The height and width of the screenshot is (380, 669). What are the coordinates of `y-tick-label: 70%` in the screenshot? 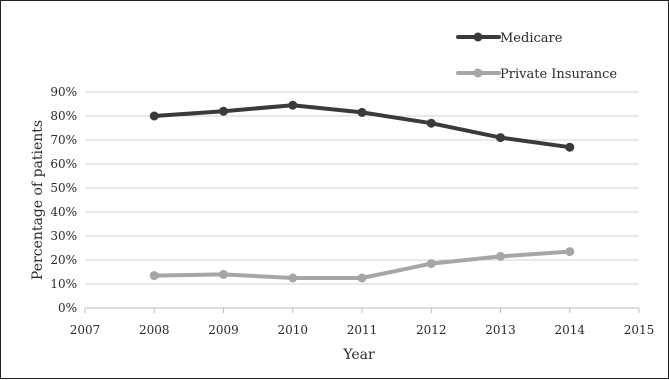 It's located at (63, 140).